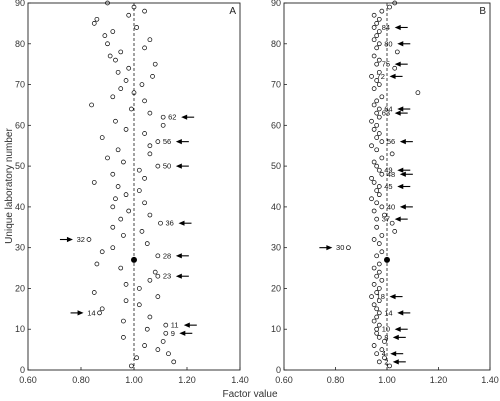  What do you see at coordinates (175, 325) in the screenshot?
I see `point-label: 11` at bounding box center [175, 325].